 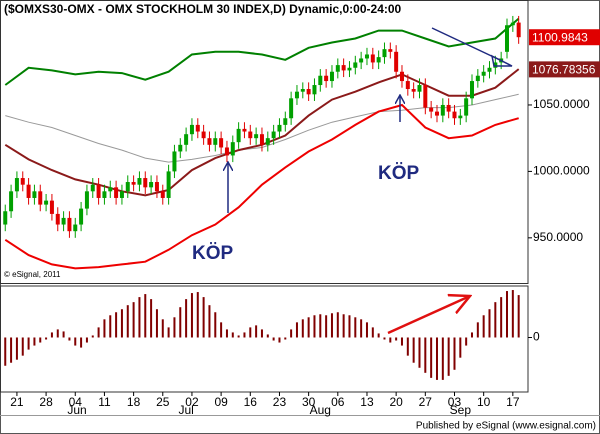 I want to click on month-label: Jul, so click(x=185, y=410).